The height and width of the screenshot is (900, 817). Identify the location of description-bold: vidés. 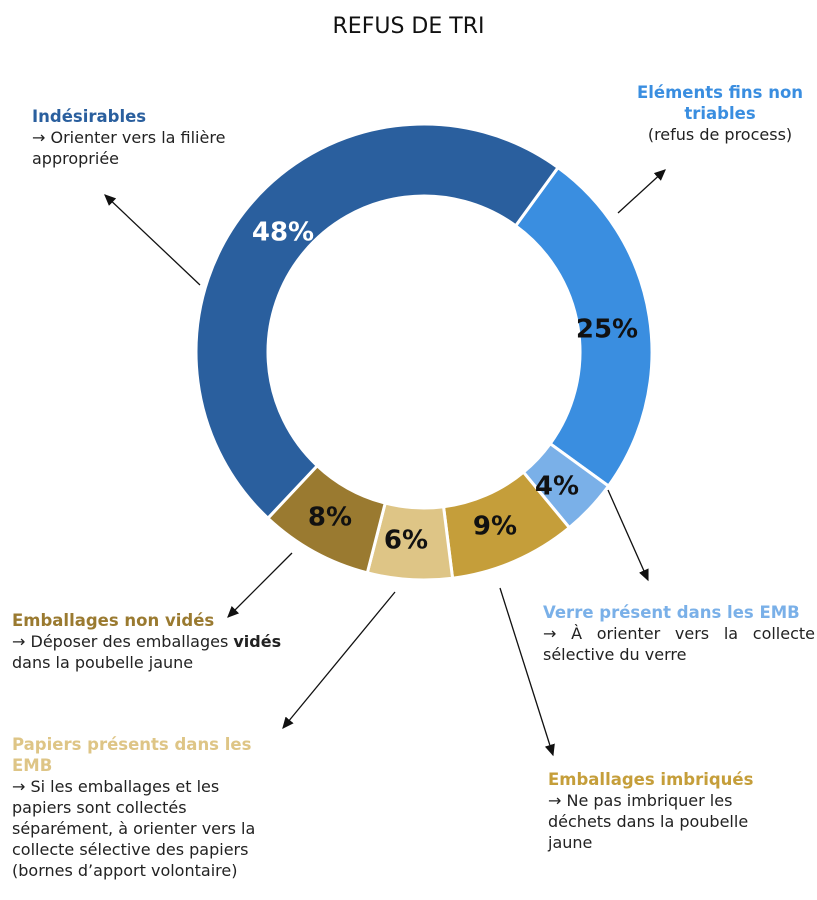
(257, 641).